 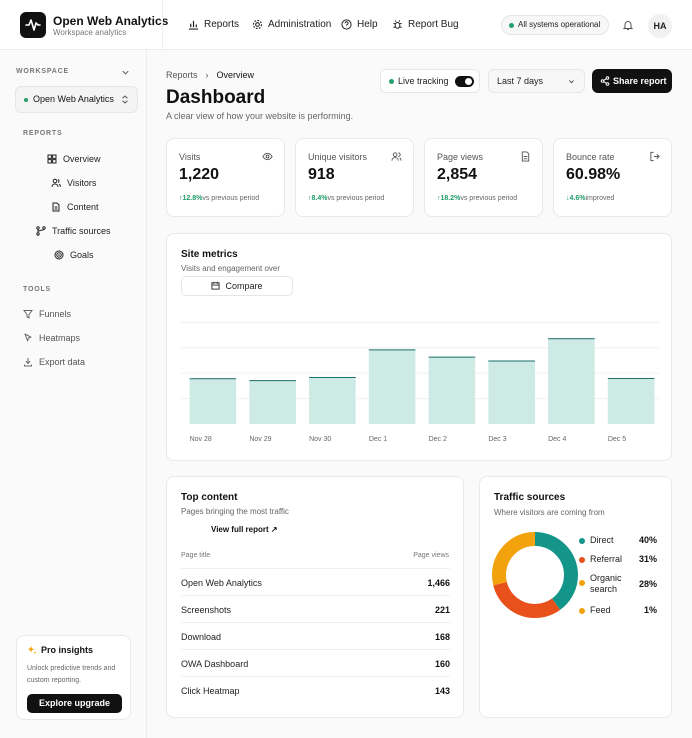 I want to click on workspace-label: WORKSPACE, so click(x=42, y=71).